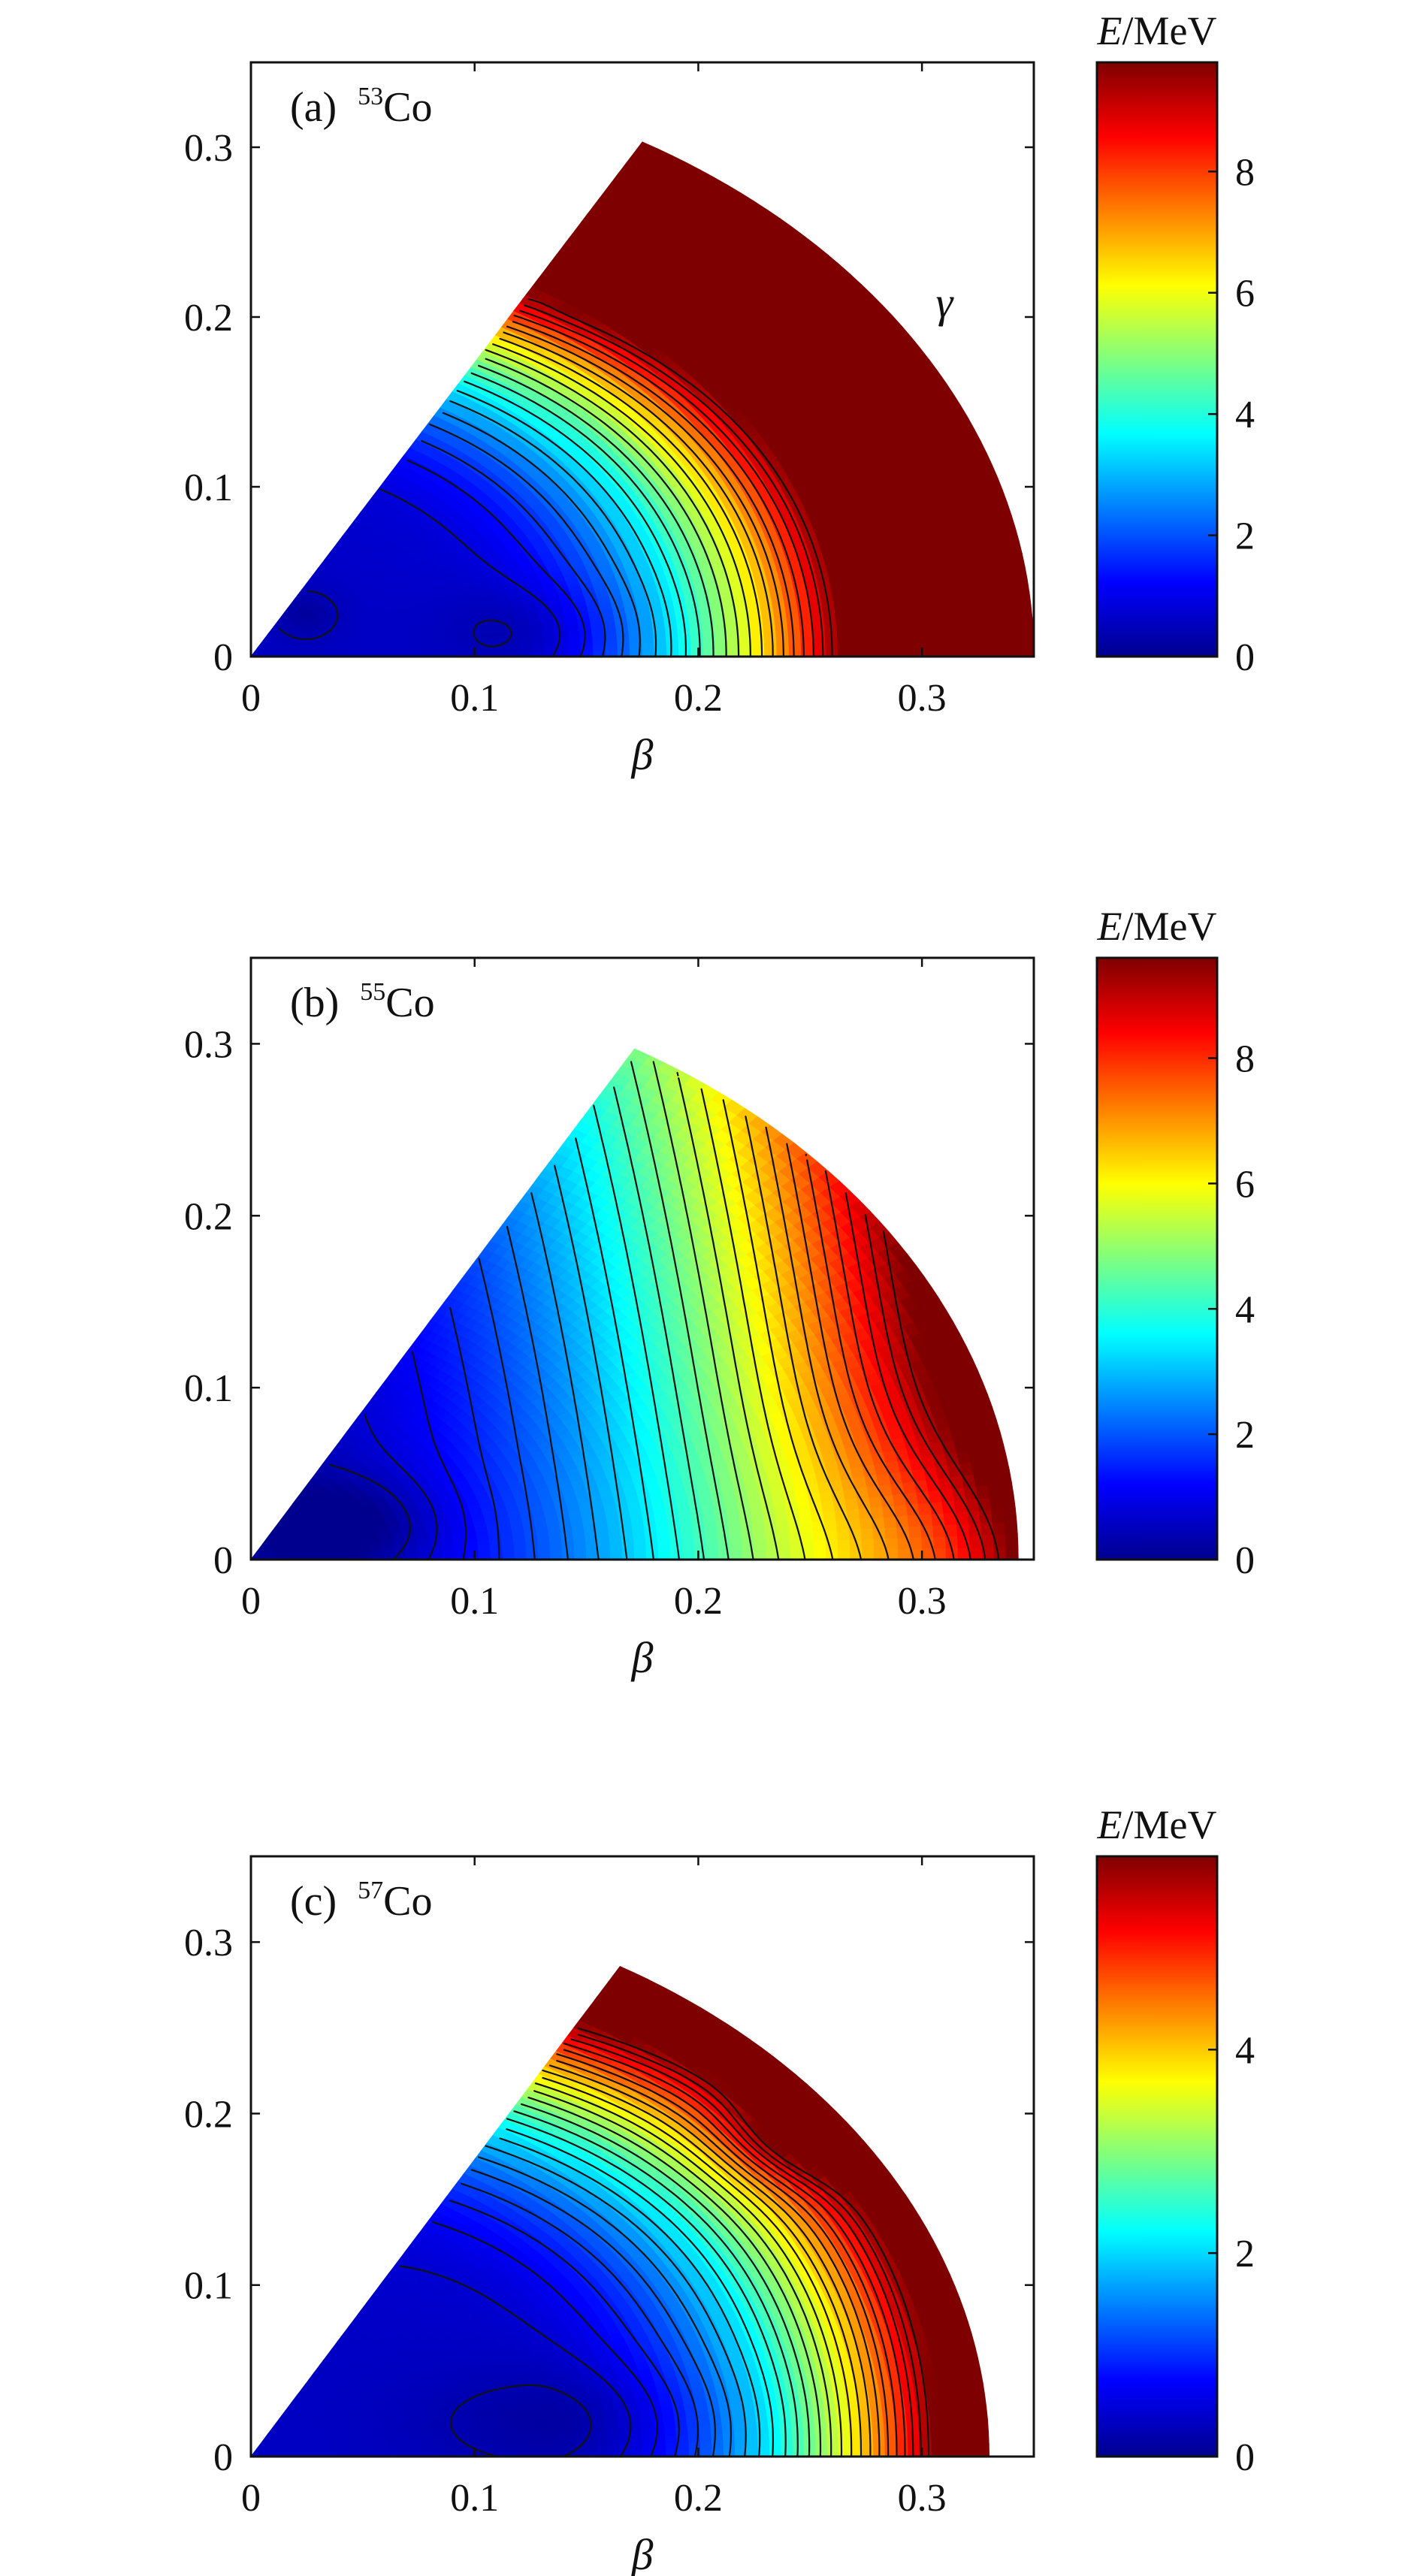  What do you see at coordinates (642, 754) in the screenshot?
I see `x-axis-label: β` at bounding box center [642, 754].